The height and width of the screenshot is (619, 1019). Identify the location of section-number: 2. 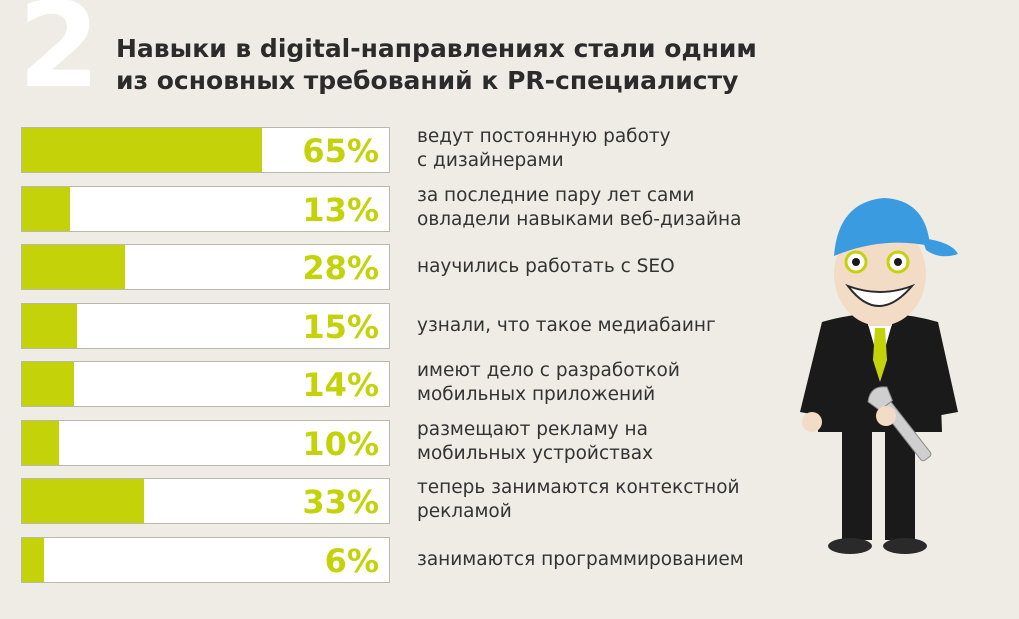
(59, 57).